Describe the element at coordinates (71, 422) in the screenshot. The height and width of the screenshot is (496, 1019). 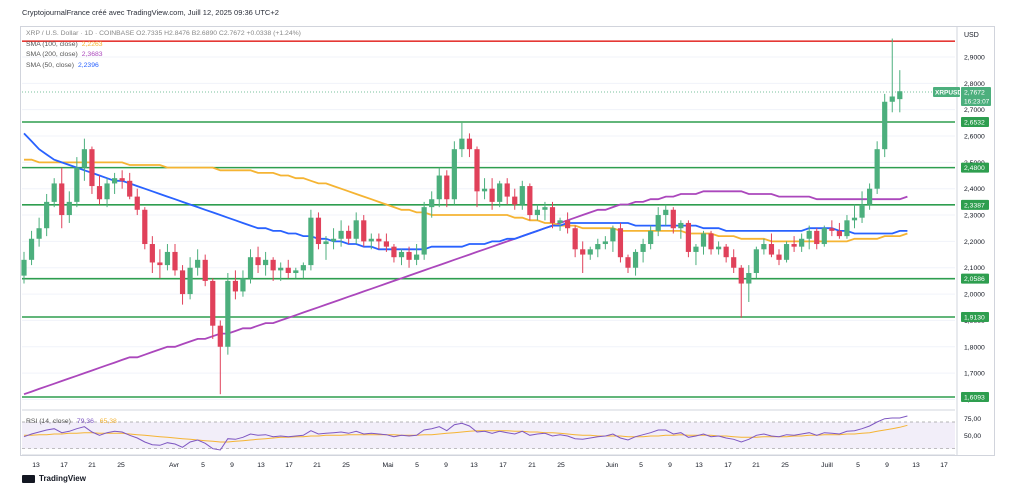
I see `rsi-legend: RSI (14, close) 79,36 65,38` at that location.